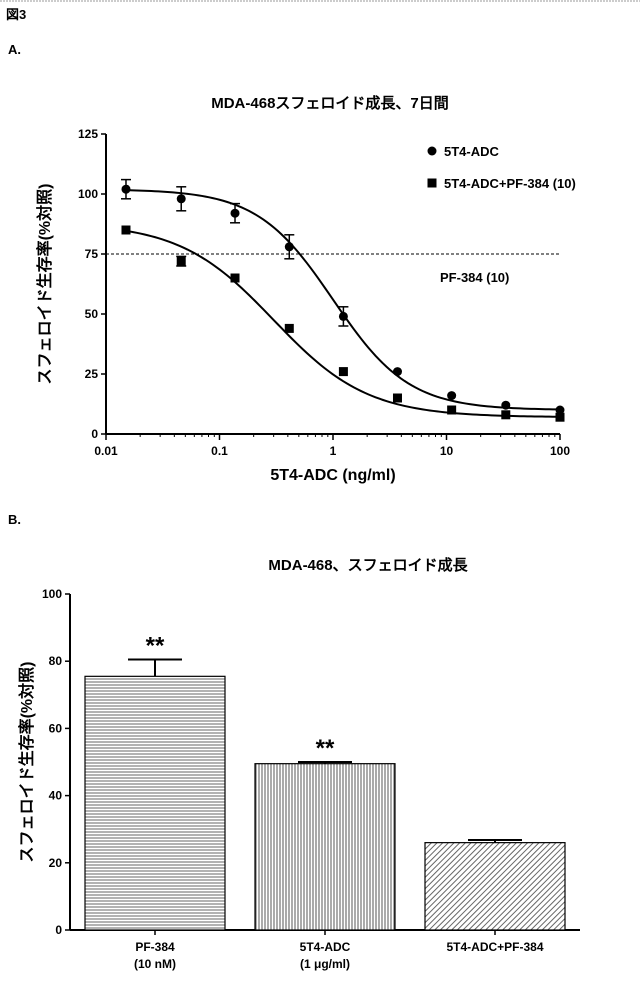 This screenshot has height=986, width=640. Describe the element at coordinates (58, 930) in the screenshot. I see `chart-b-y-tick-label: 0` at that location.